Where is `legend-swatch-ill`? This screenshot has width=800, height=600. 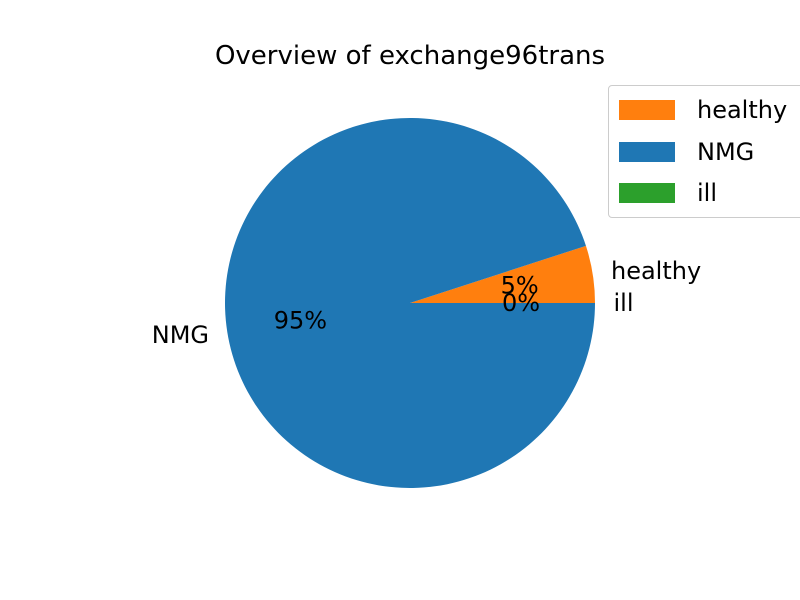
legend-swatch-ill is located at coordinates (647, 193).